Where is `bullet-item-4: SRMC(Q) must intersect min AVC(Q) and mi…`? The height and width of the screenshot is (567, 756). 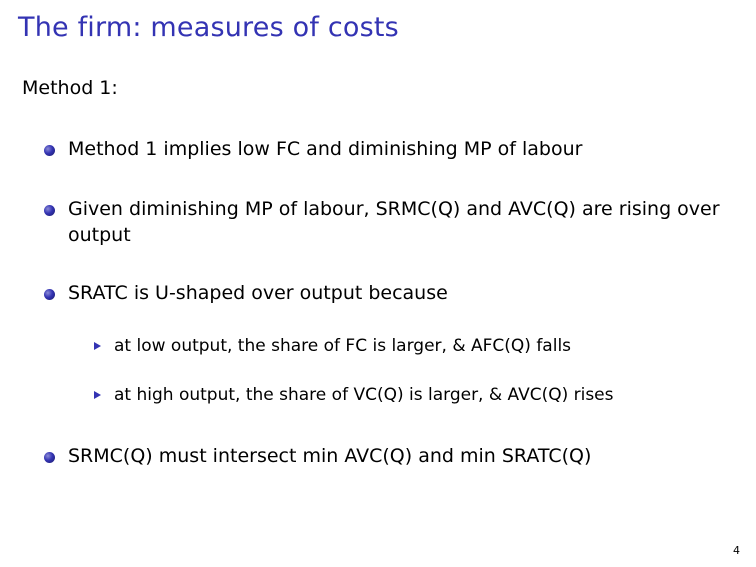
bullet-item-4: SRMC(Q) must intersect min AVC(Q) and mi… is located at coordinates (330, 456).